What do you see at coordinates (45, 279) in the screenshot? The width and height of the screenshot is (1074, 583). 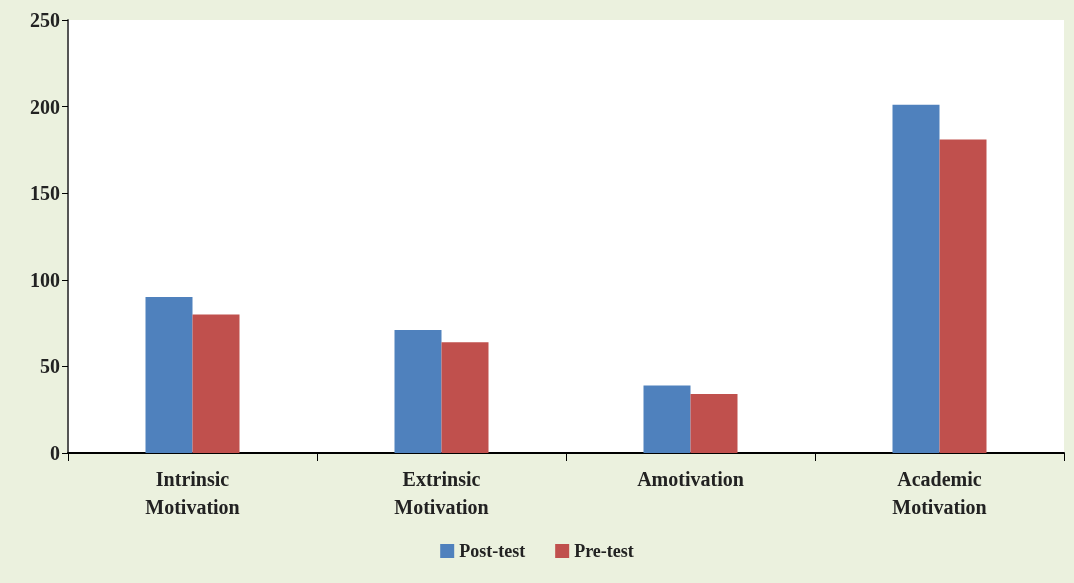 I see `y-tick-label: 100` at bounding box center [45, 279].